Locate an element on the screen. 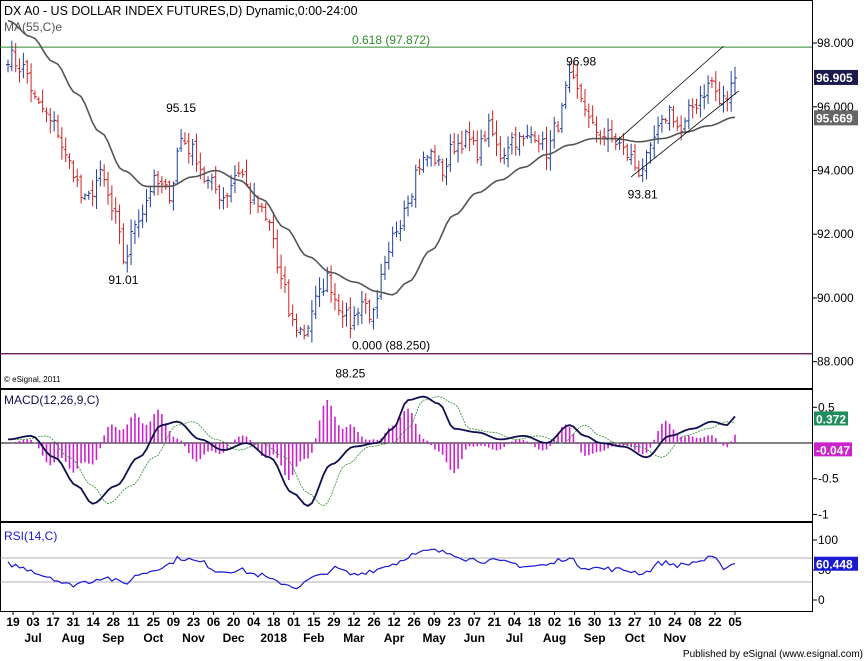 The image size is (867, 661). x-tick-label: 01 is located at coordinates (294, 622).